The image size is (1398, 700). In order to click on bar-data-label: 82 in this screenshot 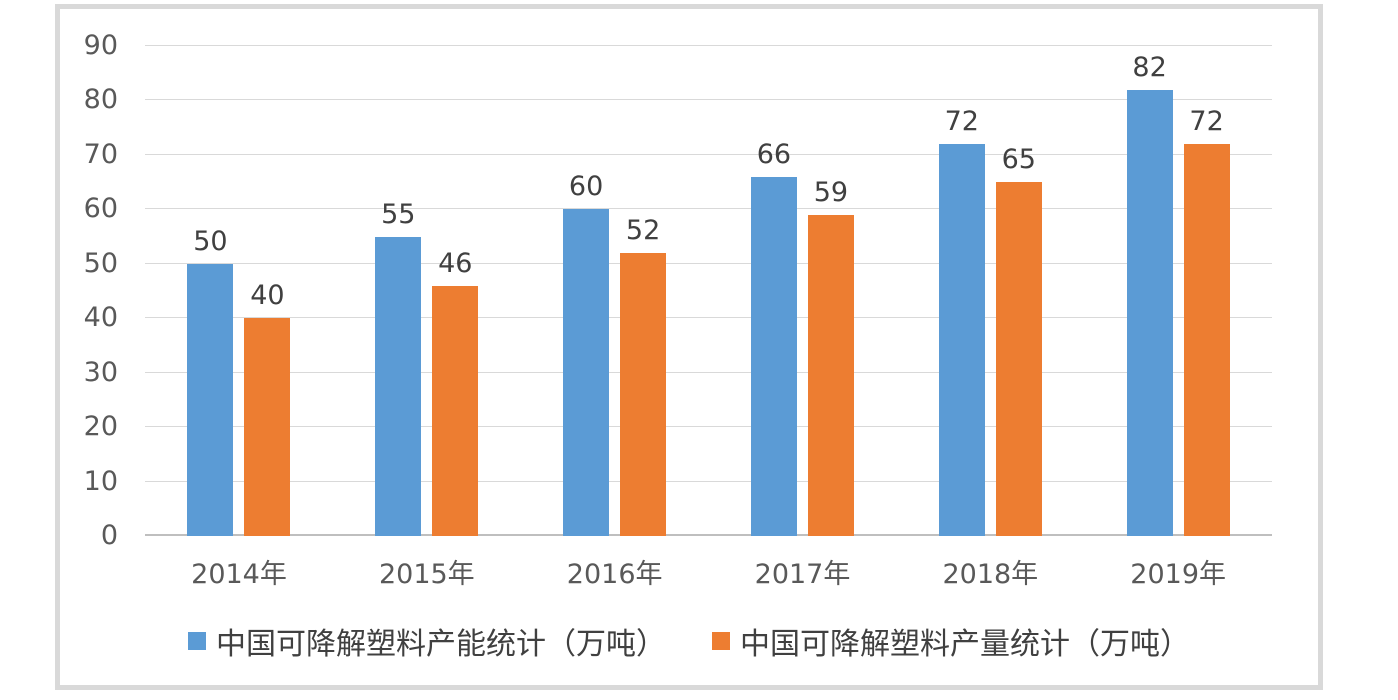, I will do `click(1149, 67)`.